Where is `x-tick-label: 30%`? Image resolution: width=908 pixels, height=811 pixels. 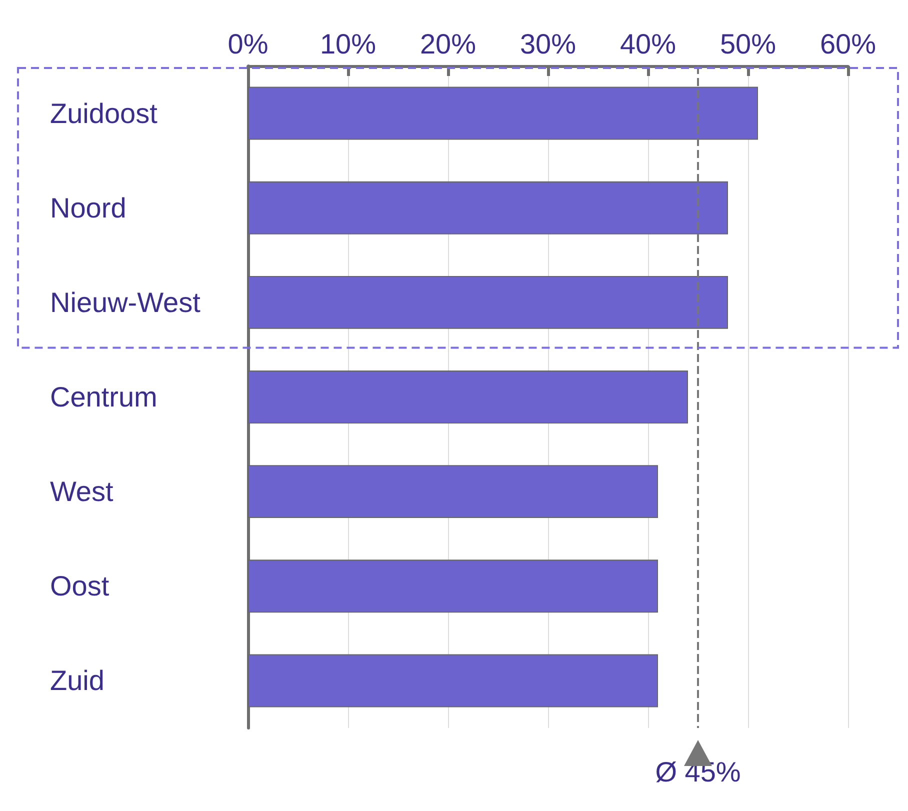 x-tick-label: 30% is located at coordinates (548, 44).